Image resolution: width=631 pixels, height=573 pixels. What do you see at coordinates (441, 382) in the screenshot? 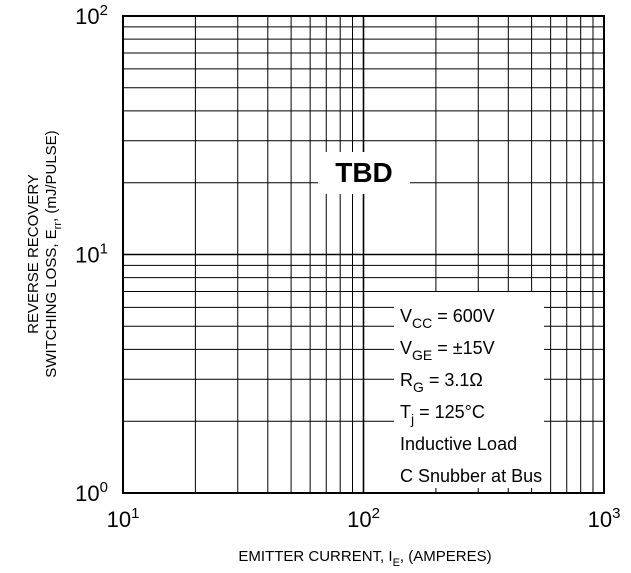
I see `condition-line: RG = 3.1Ω` at bounding box center [441, 382].